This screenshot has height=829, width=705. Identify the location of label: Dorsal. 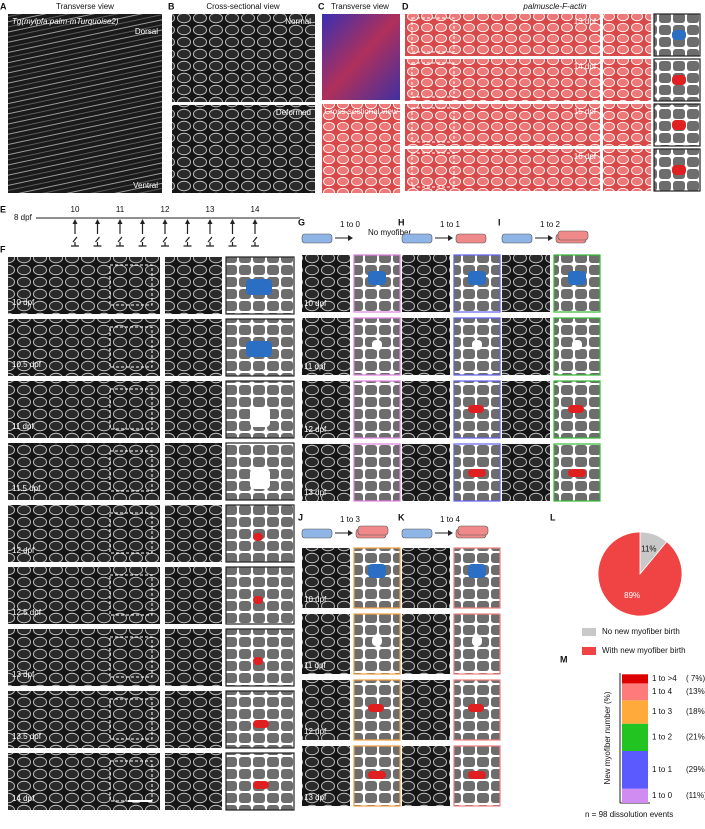
(146, 31).